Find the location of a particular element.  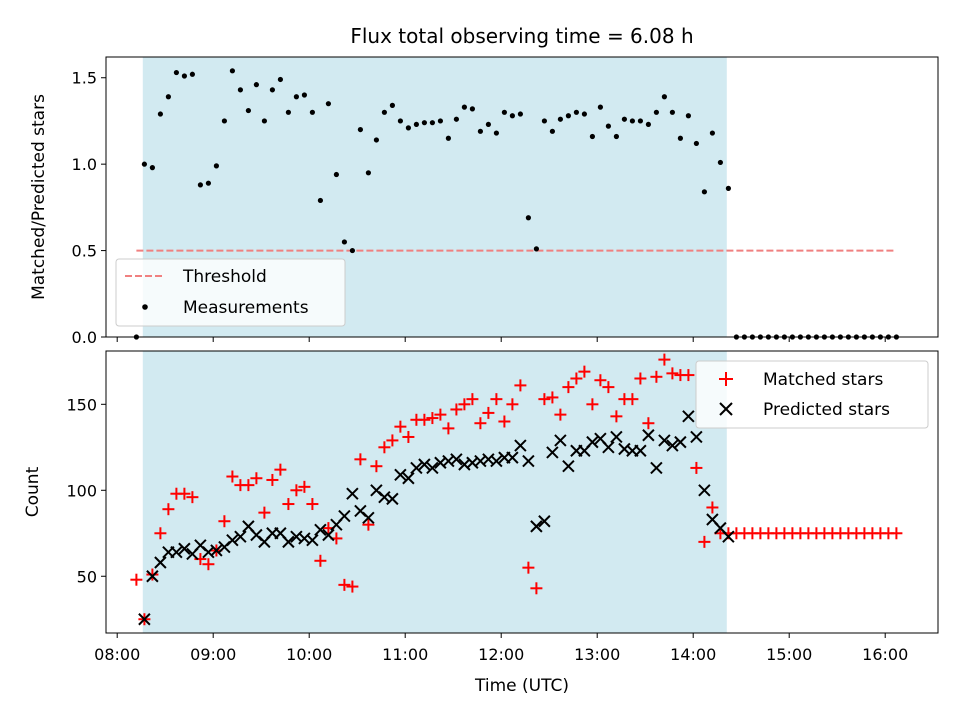

threshold-legend-label: Threshold is located at coordinates (224, 277).